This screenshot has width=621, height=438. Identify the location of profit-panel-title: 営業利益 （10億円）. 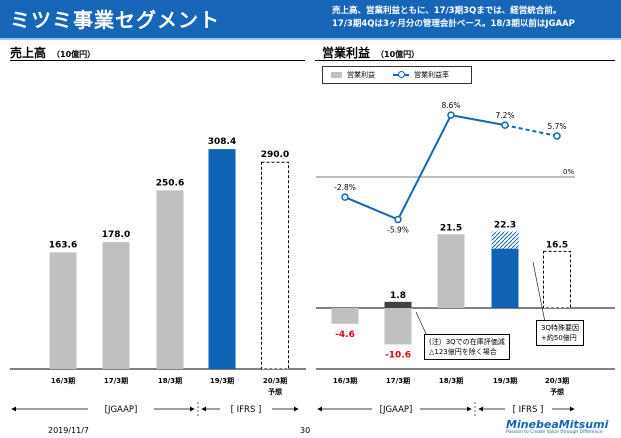
(370, 52).